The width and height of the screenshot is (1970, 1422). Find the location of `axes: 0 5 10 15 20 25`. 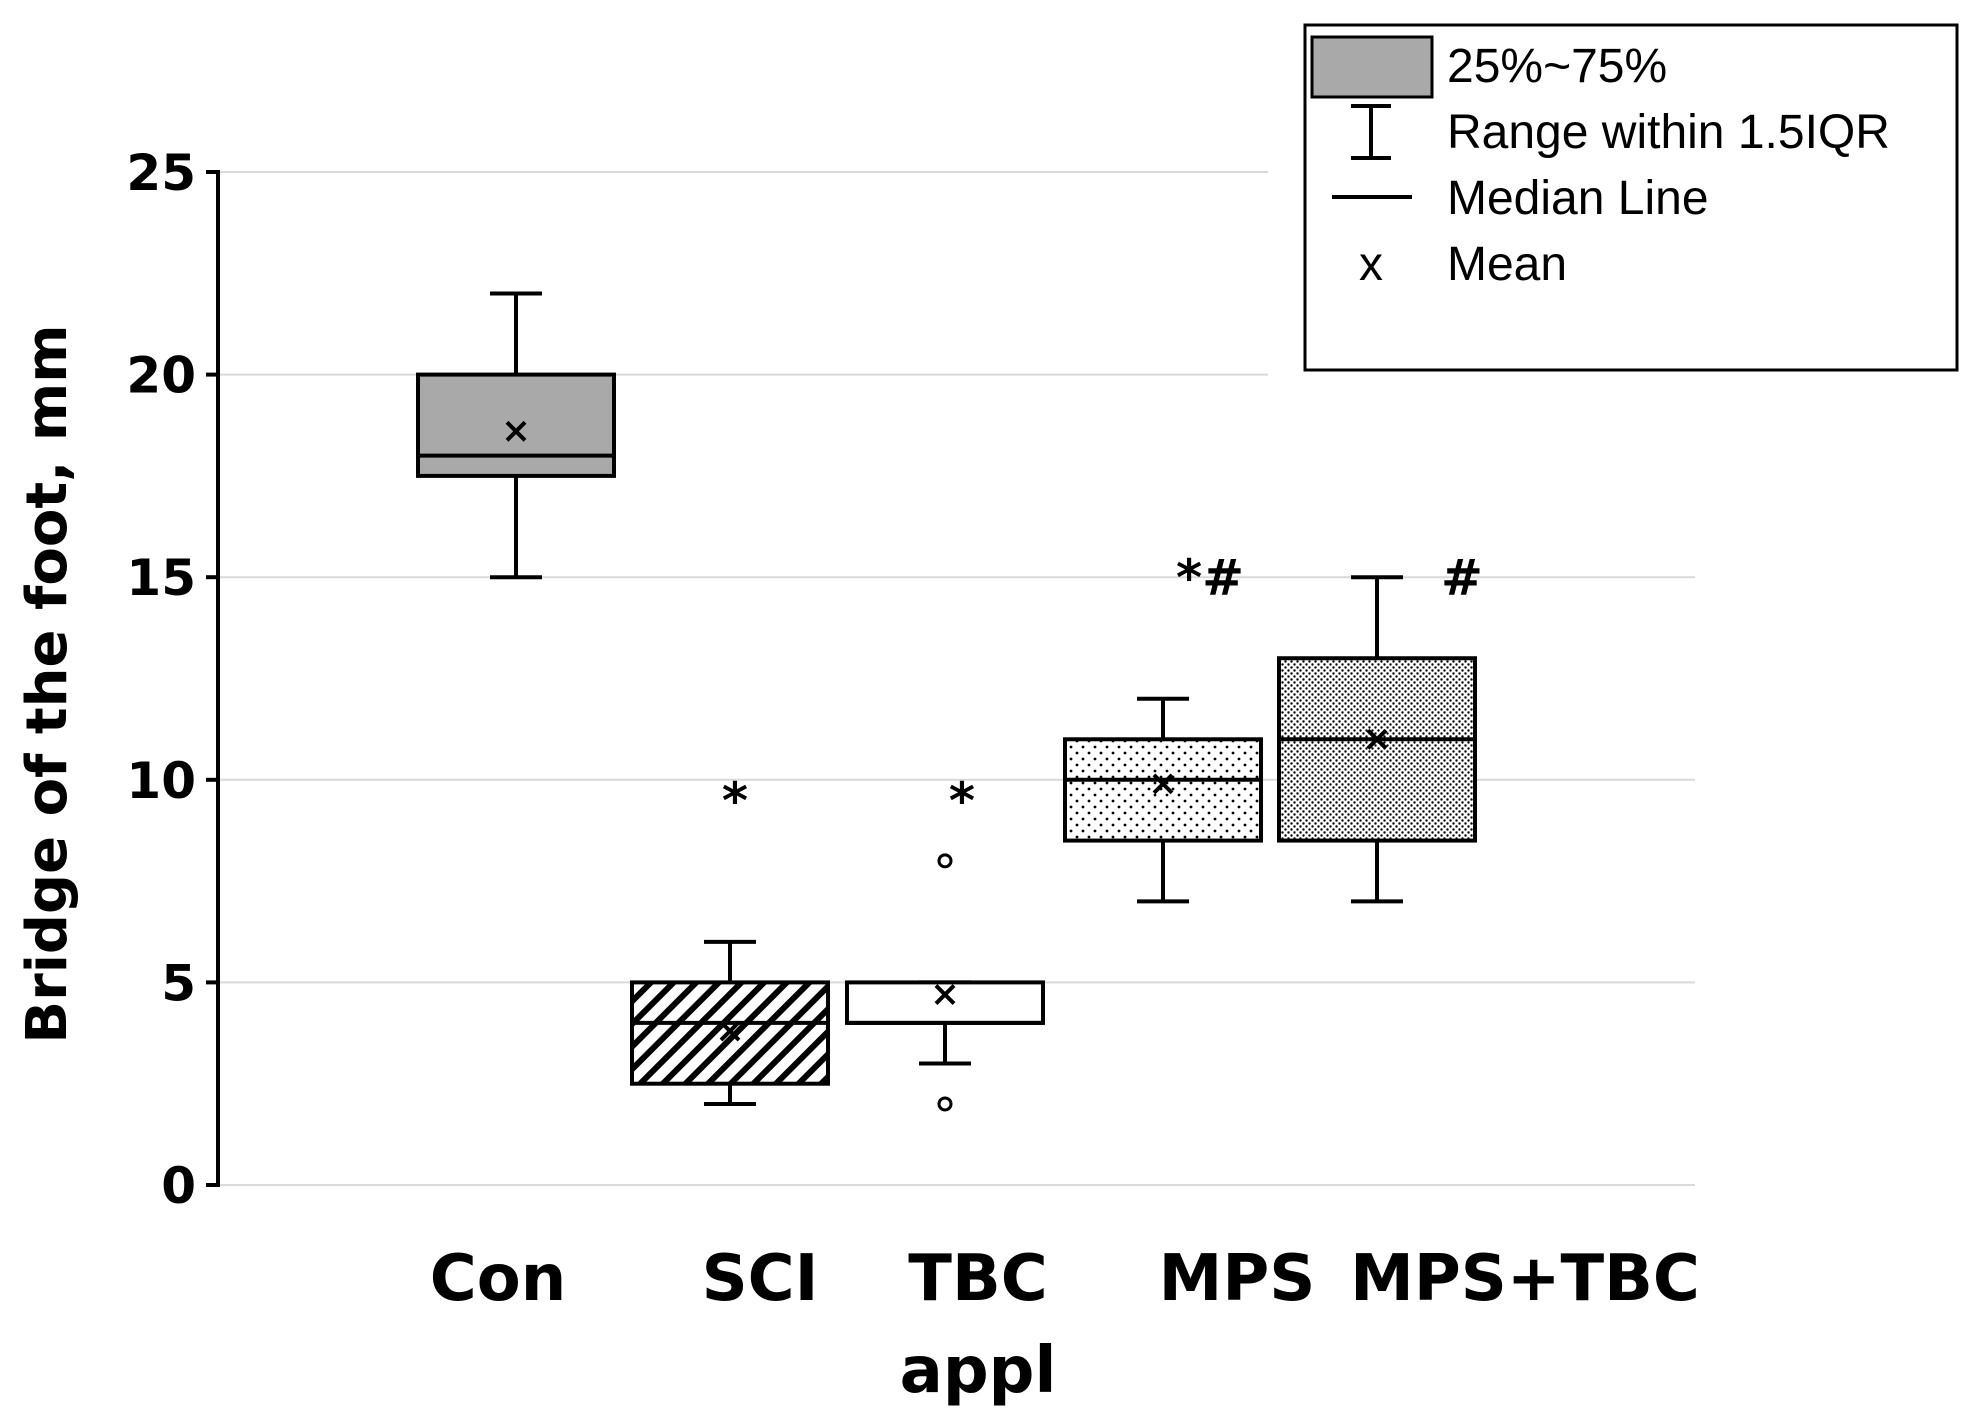

axes: 0 5 10 15 20 25 is located at coordinates (173, 679).